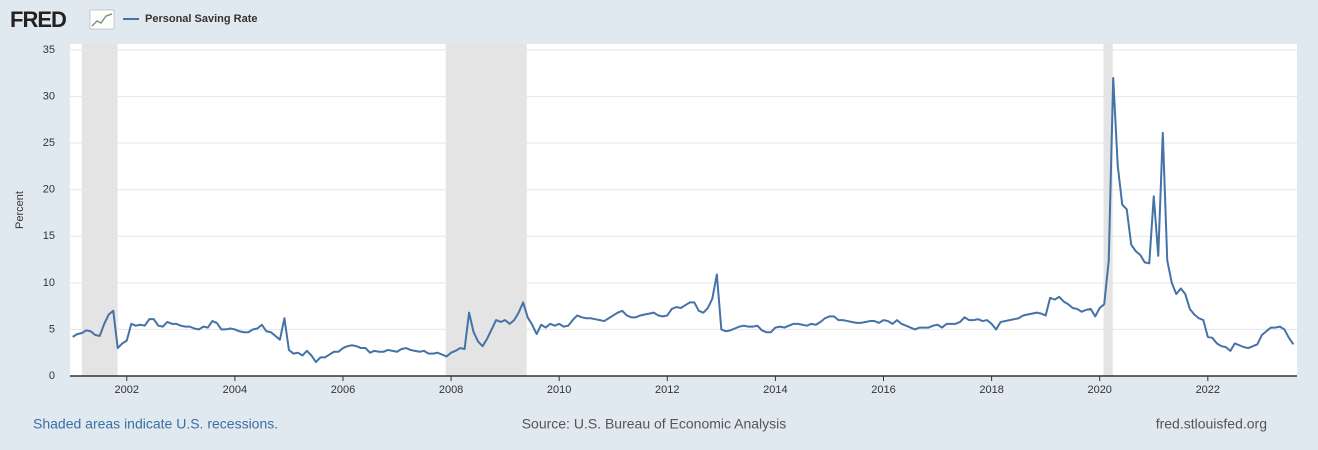 This screenshot has width=1318, height=450. Describe the element at coordinates (1208, 390) in the screenshot. I see `x-tick-label: 2022` at that location.